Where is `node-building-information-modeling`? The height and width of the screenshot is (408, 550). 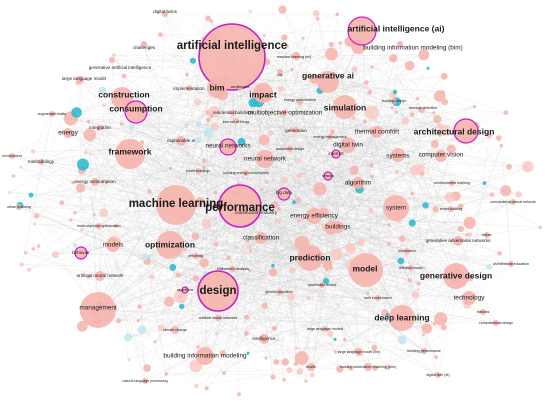
node-building-information-modeling is located at coordinates (205, 356).